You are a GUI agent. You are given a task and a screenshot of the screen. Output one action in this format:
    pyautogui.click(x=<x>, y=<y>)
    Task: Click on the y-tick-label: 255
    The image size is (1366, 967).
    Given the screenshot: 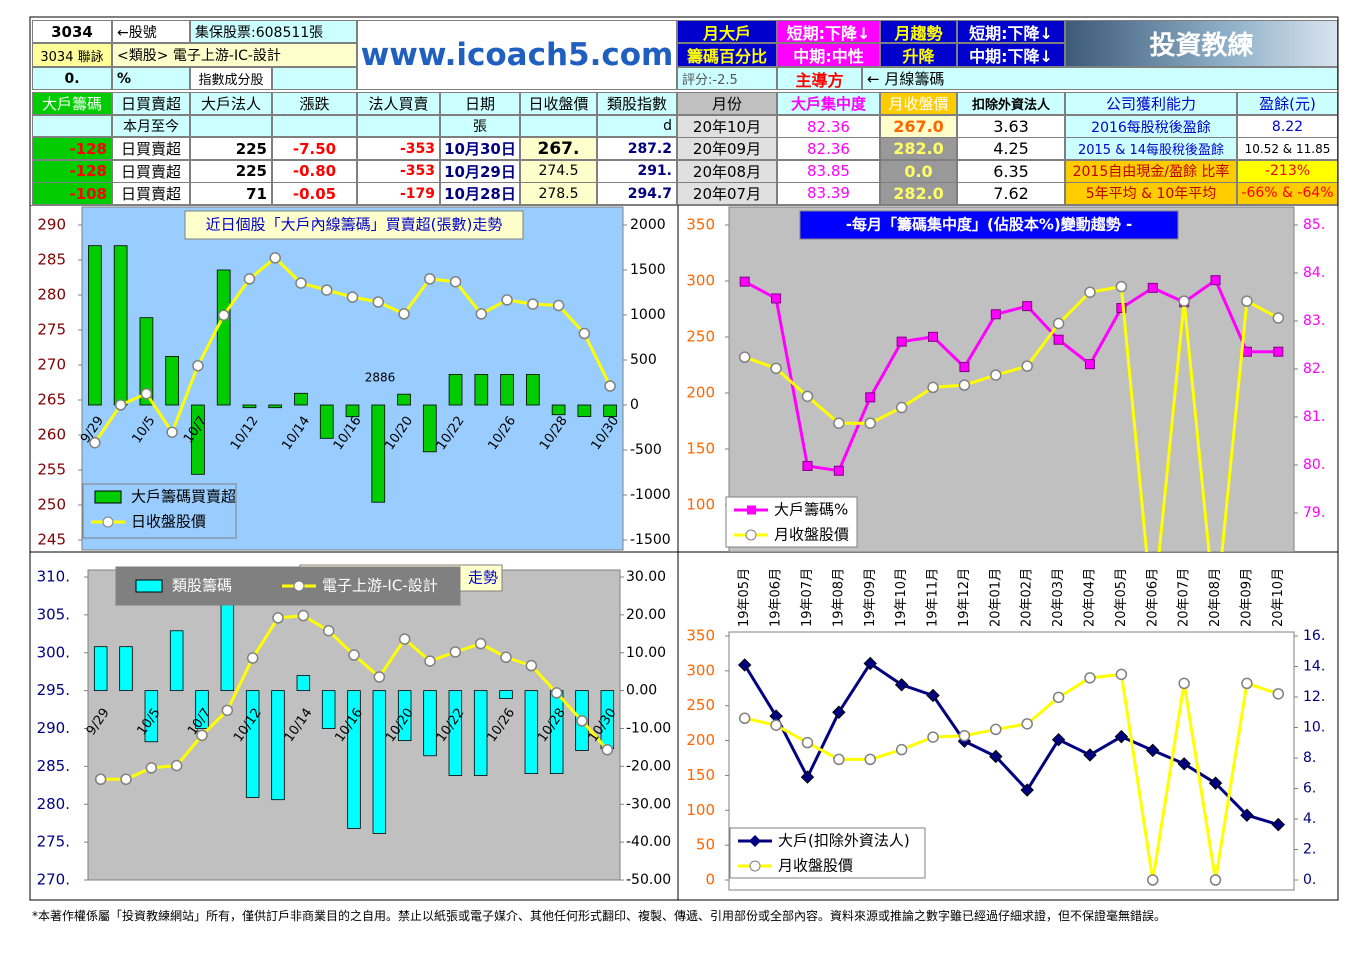 What is the action you would take?
    pyautogui.click(x=51, y=470)
    